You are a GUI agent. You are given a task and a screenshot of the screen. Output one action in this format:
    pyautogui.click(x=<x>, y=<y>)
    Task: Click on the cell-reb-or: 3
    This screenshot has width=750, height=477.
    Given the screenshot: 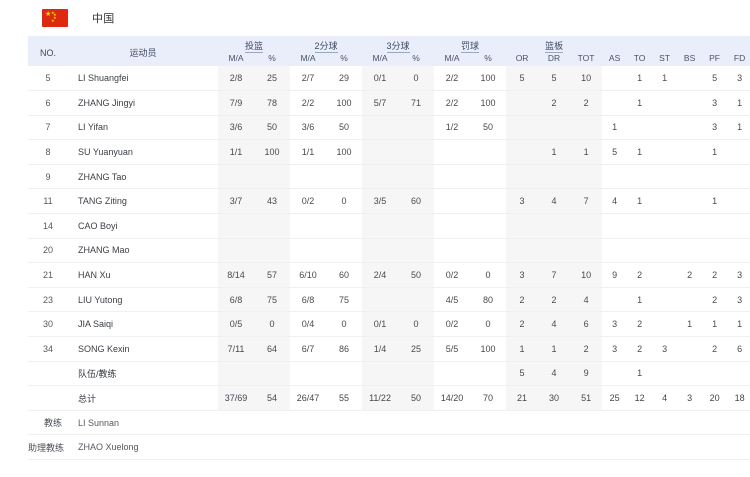 What is the action you would take?
    pyautogui.click(x=522, y=201)
    